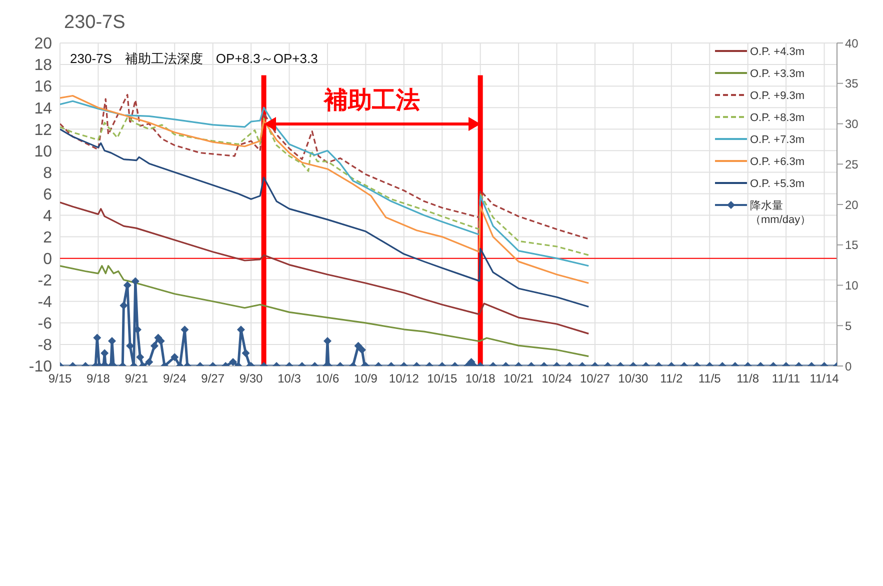 The image size is (883, 586). Describe the element at coordinates (213, 379) in the screenshot. I see `x-tick-label: 9/27` at that location.